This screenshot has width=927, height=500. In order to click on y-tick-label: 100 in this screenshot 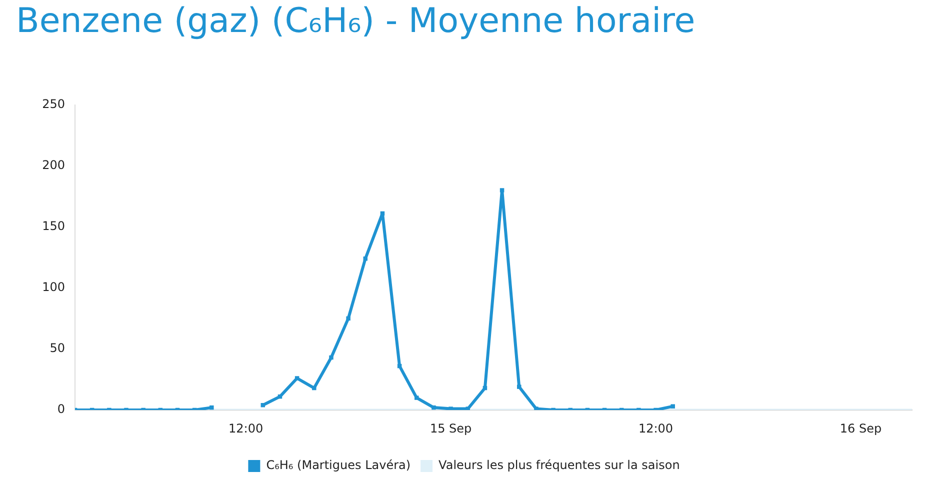, I will do `click(53, 287)`.